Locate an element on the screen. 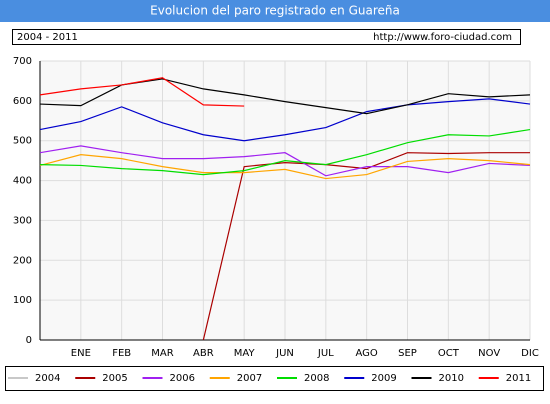 Image resolution: width=550 pixels, height=404 pixels. title-bar is located at coordinates (275, 11).